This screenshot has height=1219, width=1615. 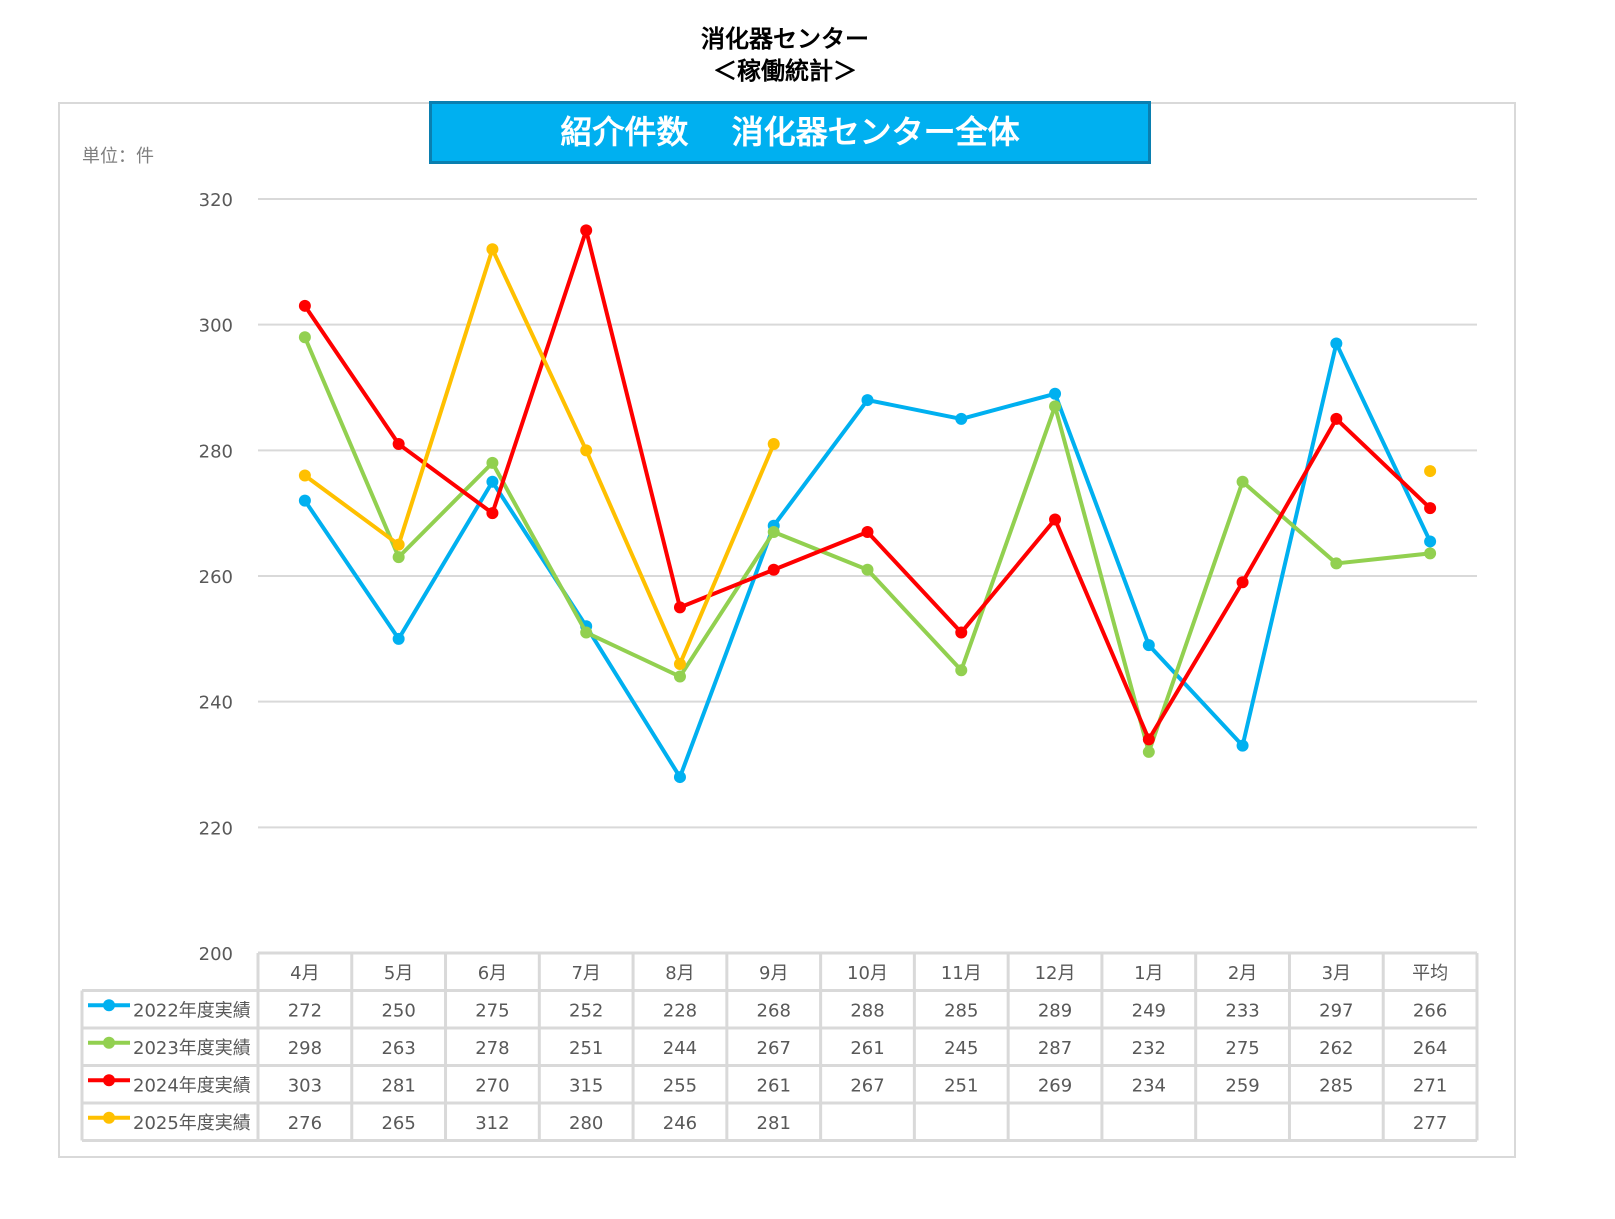 What do you see at coordinates (398, 1010) in the screenshot?
I see `data-table-cell: 250` at bounding box center [398, 1010].